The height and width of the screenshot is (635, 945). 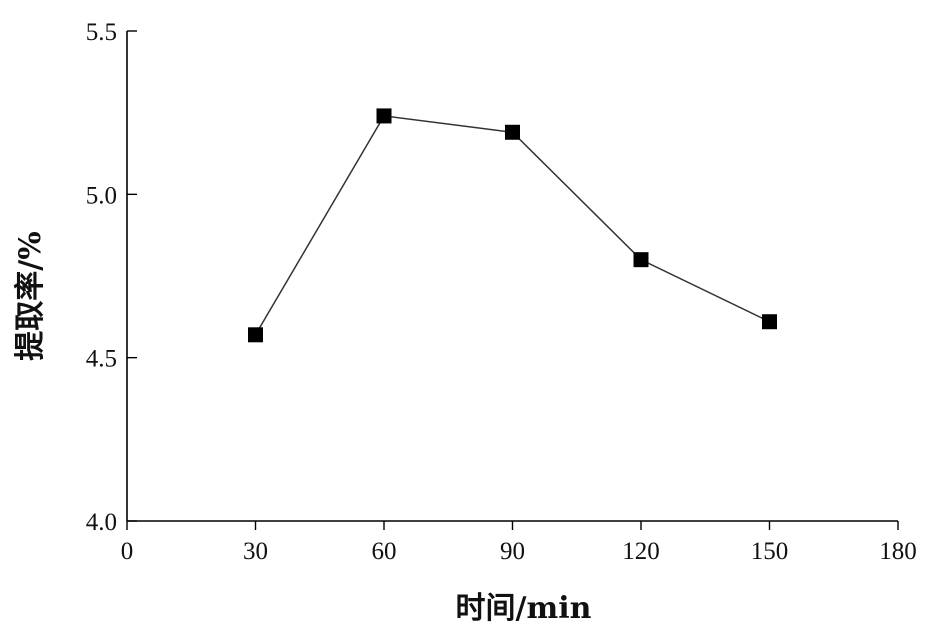 What do you see at coordinates (255, 551) in the screenshot?
I see `x-tick-label: 30` at bounding box center [255, 551].